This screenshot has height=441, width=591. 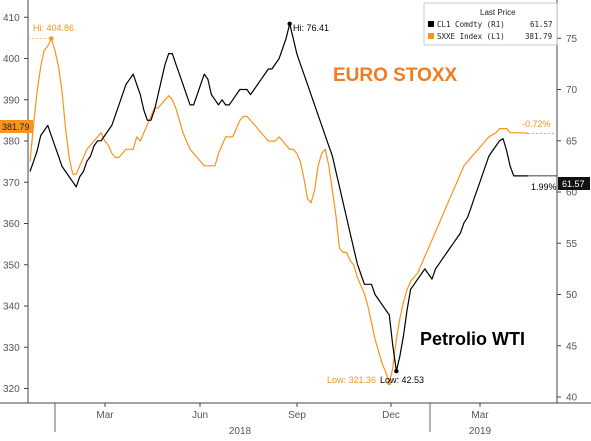 What do you see at coordinates (431, 36) in the screenshot?
I see `legend-swatch-sxxe` at bounding box center [431, 36].